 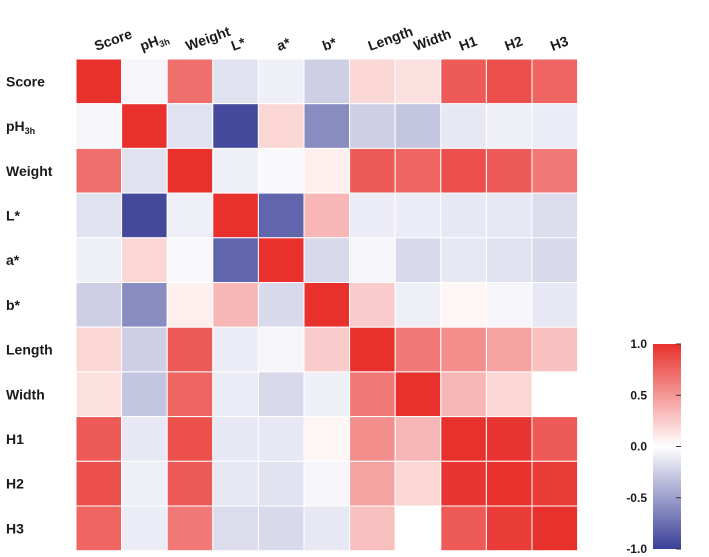 What do you see at coordinates (283, 44) in the screenshot?
I see `column-label-4: a*` at bounding box center [283, 44].